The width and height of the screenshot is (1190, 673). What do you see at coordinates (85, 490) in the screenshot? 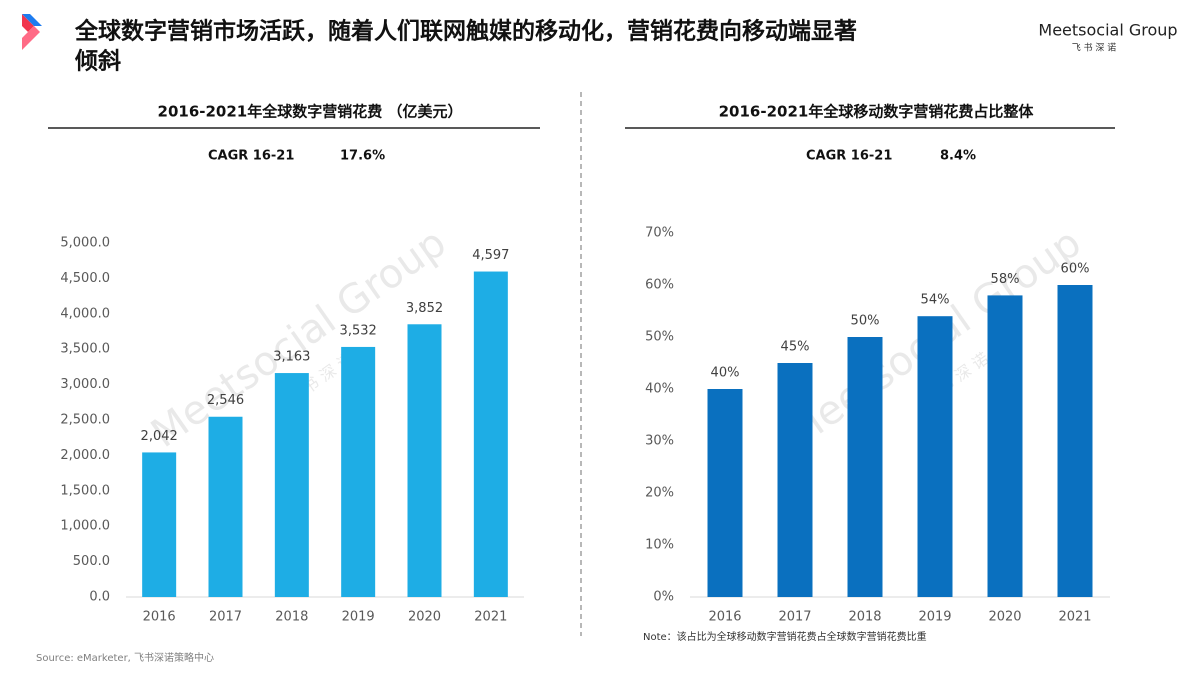
I see `y-tick-label: 1,500.0` at bounding box center [85, 490].